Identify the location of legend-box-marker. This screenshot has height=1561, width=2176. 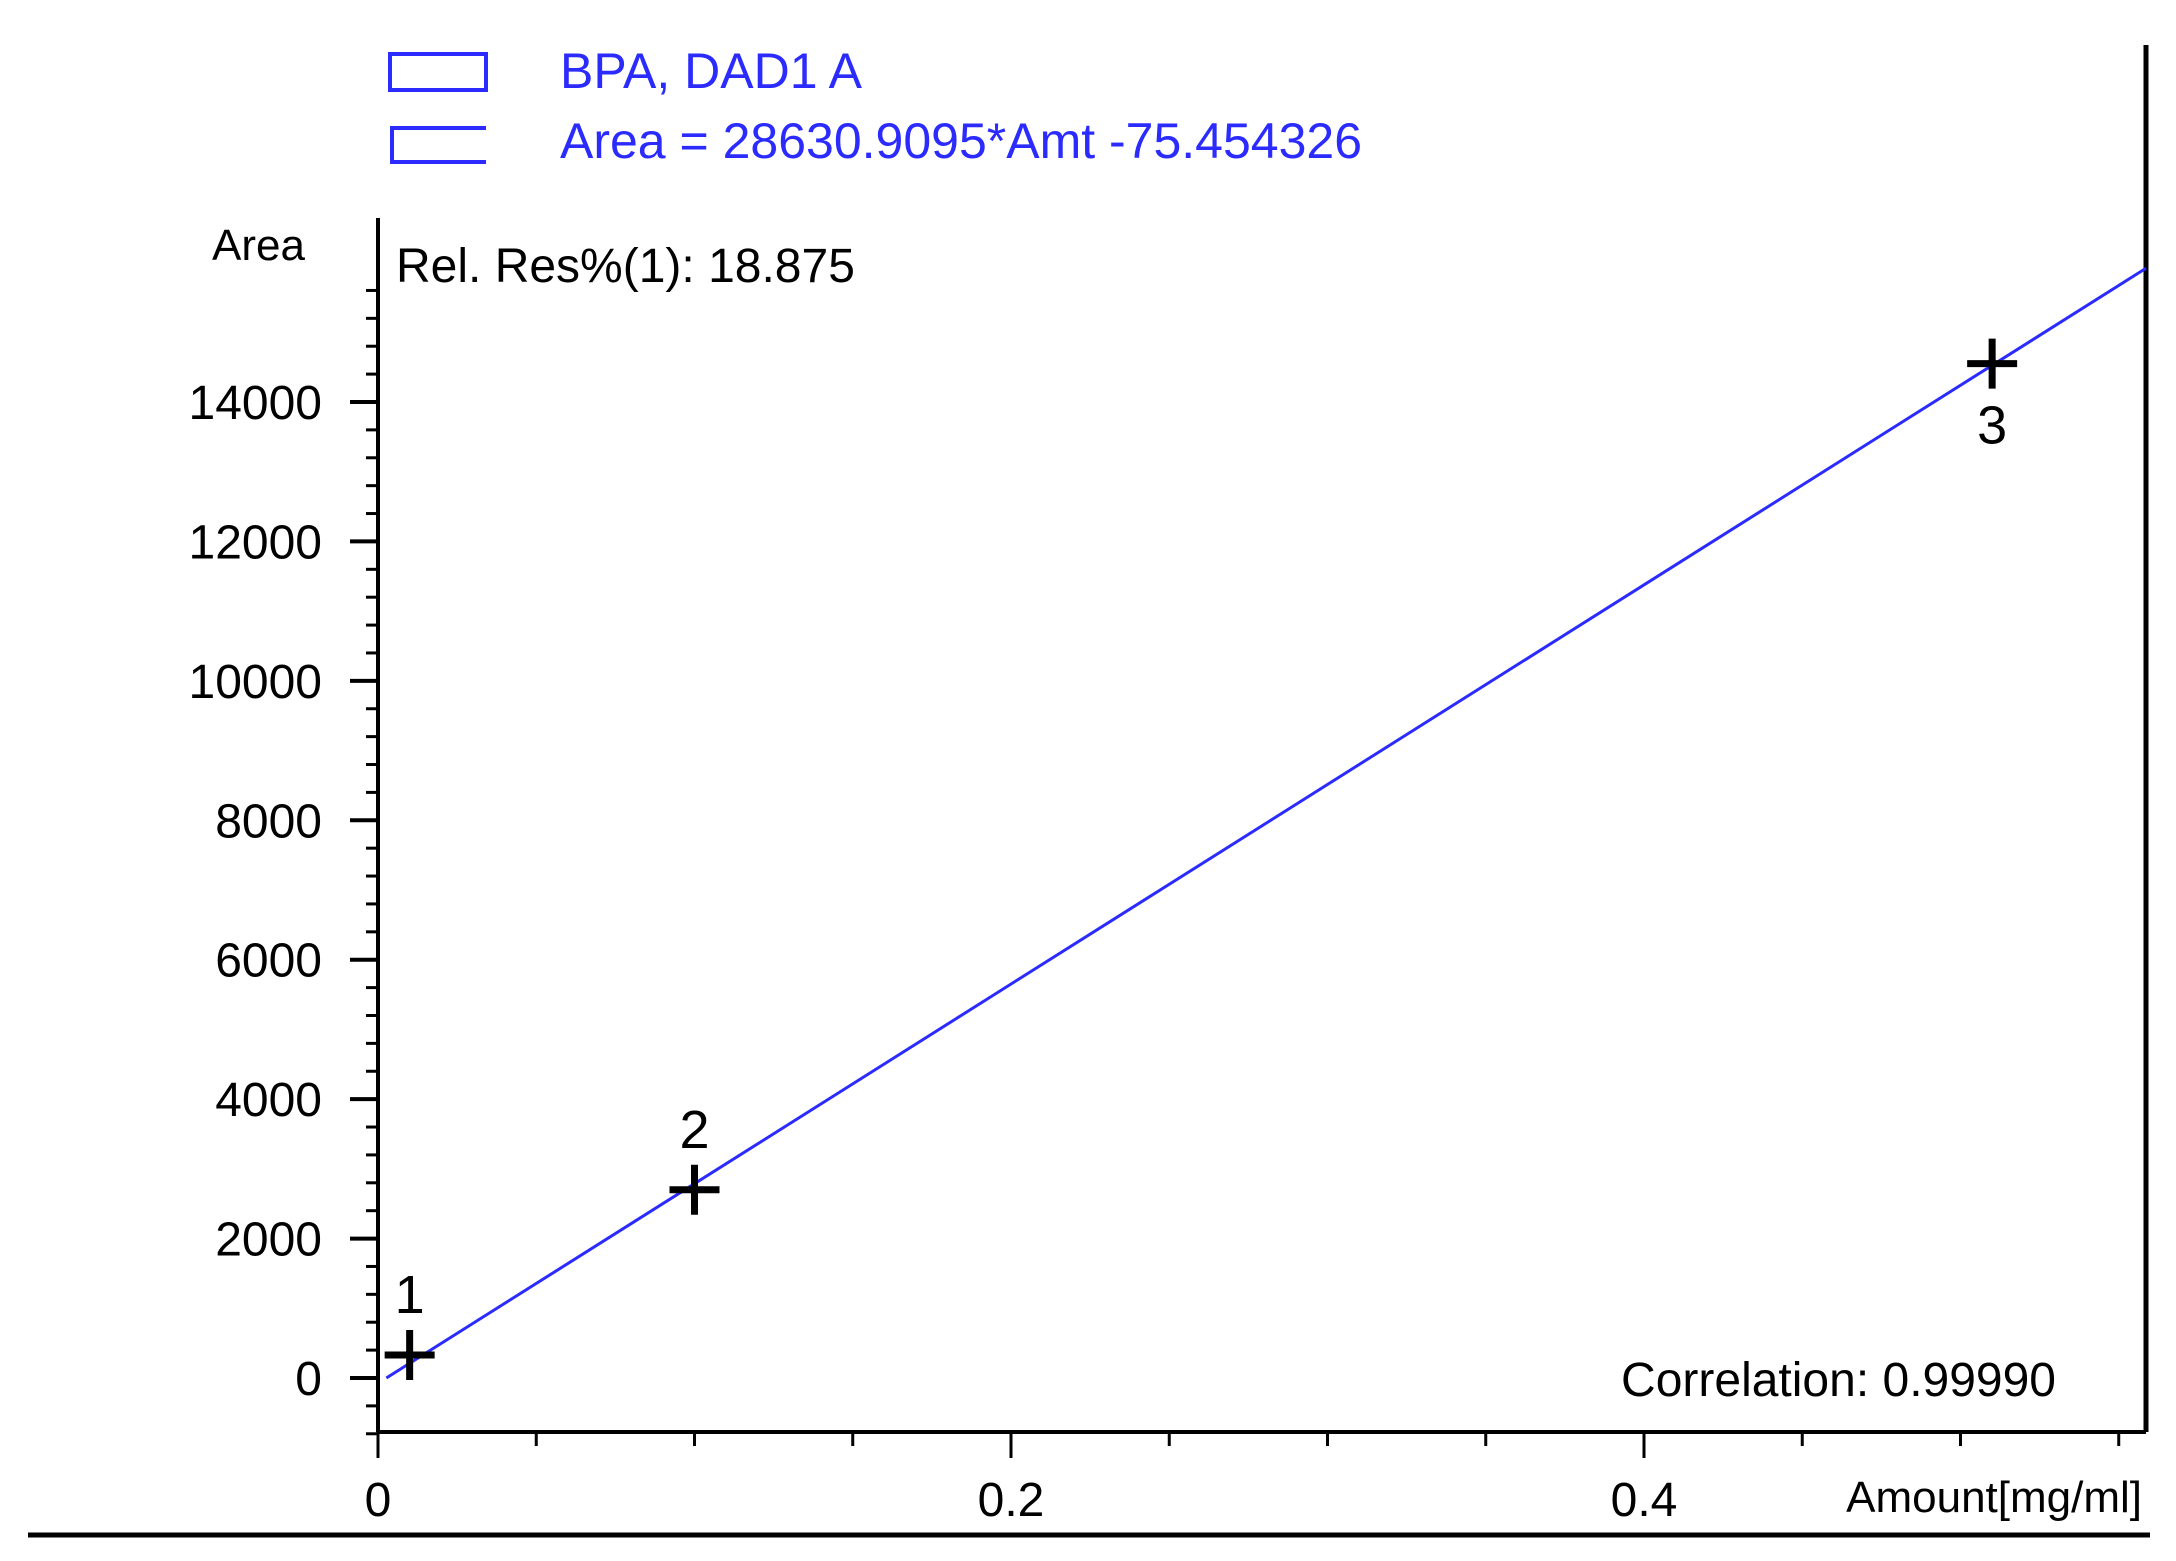
(438, 72).